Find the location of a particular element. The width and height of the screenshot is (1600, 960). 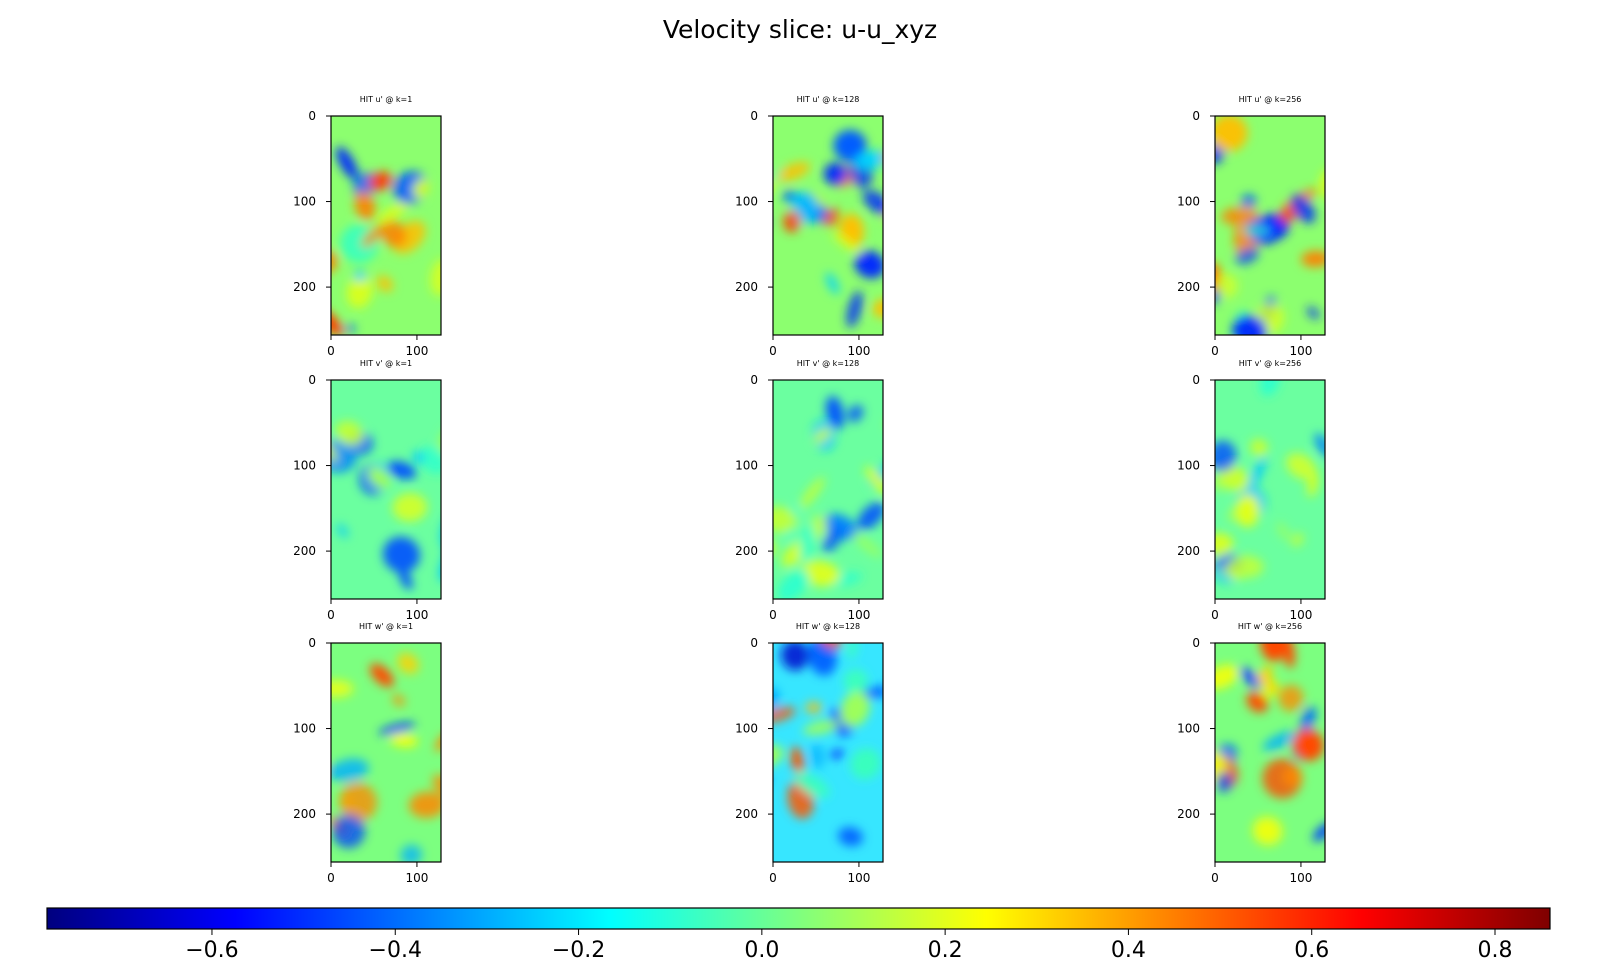

colorbar-tick-label: −0.6 is located at coordinates (211, 949).